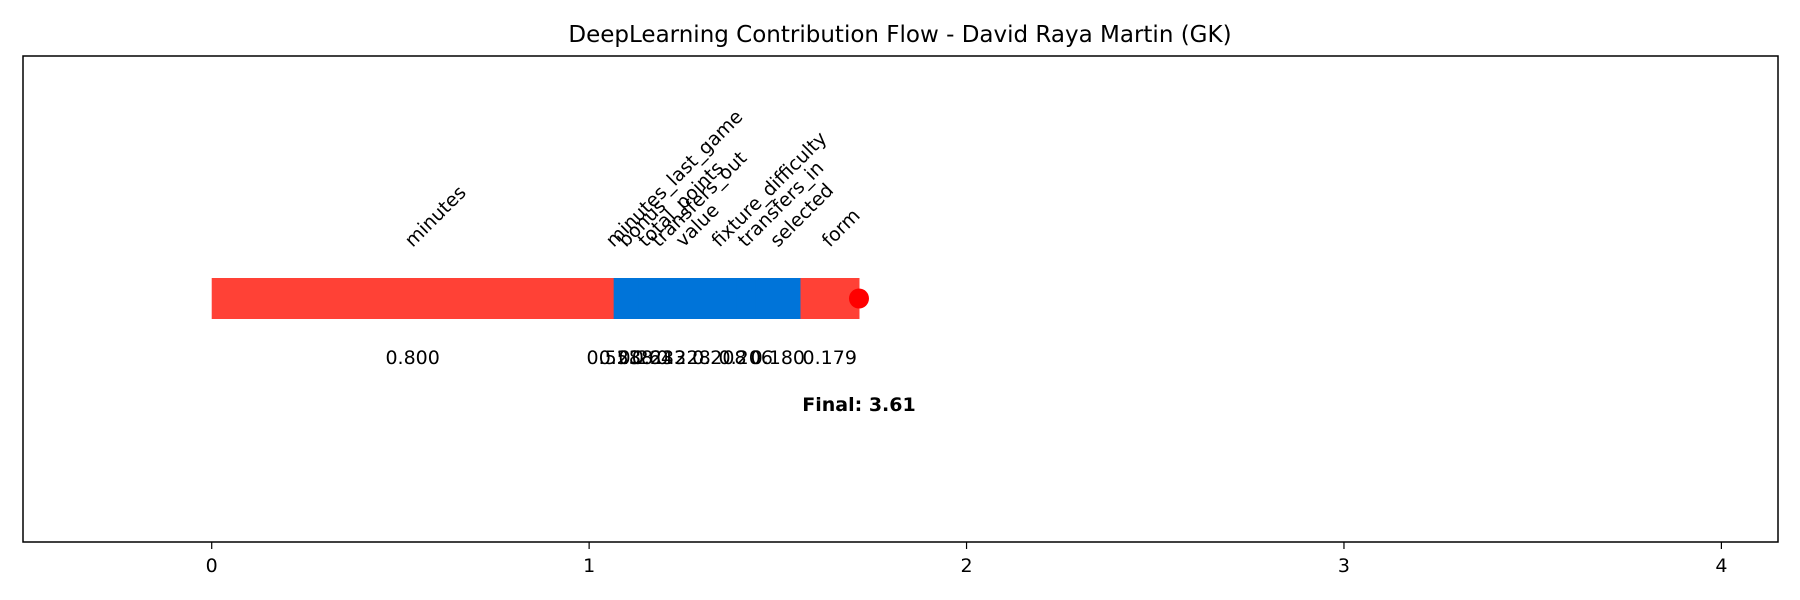 The height and width of the screenshot is (600, 1800). I want to click on final-marker, so click(858, 298).